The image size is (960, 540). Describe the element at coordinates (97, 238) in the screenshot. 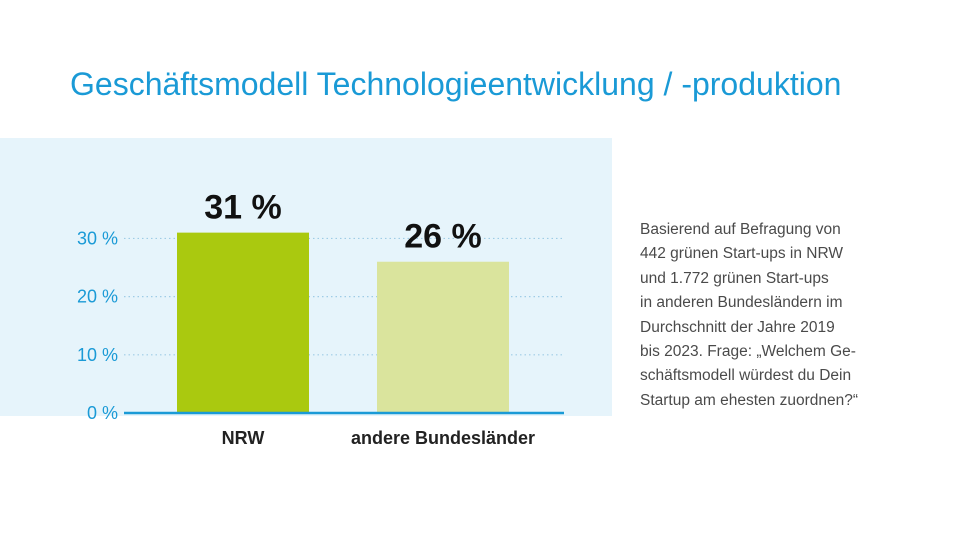

I see `y-tick-label: 30 %` at that location.